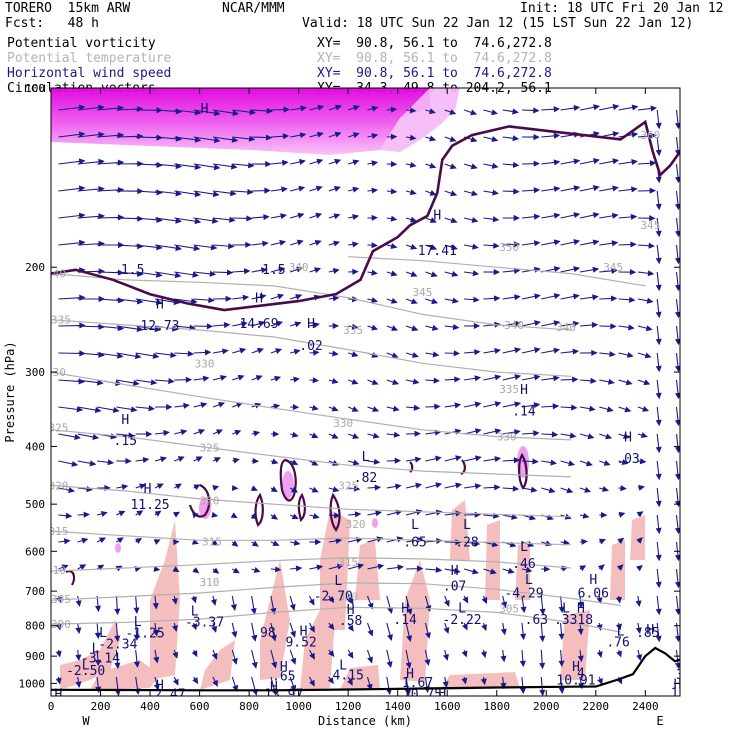 The width and height of the screenshot is (740, 740). Describe the element at coordinates (212, 542) in the screenshot. I see `theta-label: 315` at that location.